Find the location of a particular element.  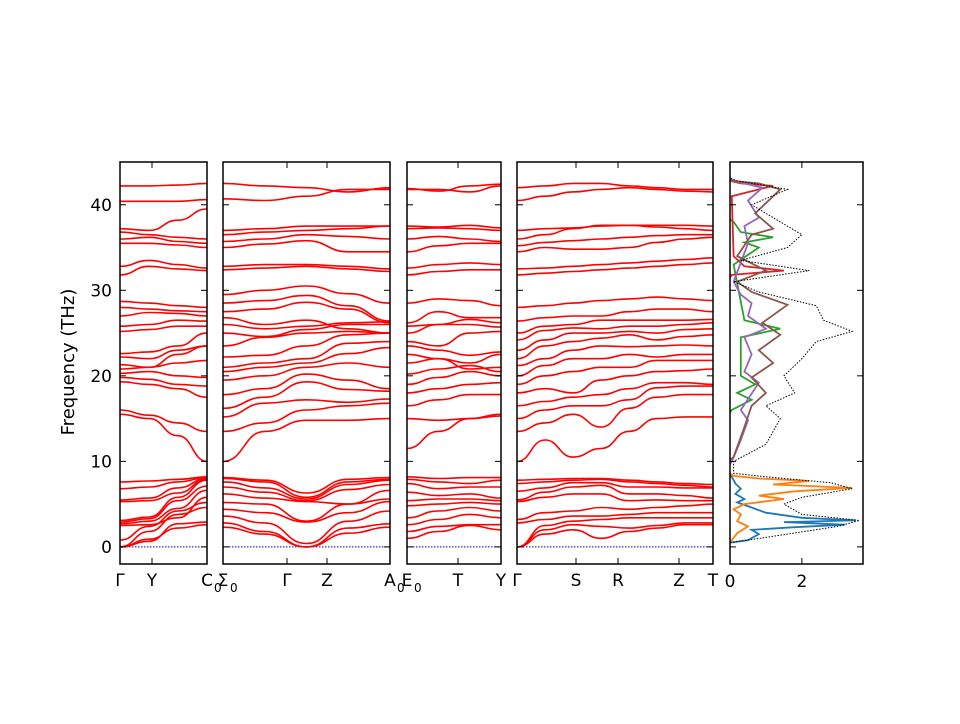

y-tick-label: 20 is located at coordinates (101, 377).